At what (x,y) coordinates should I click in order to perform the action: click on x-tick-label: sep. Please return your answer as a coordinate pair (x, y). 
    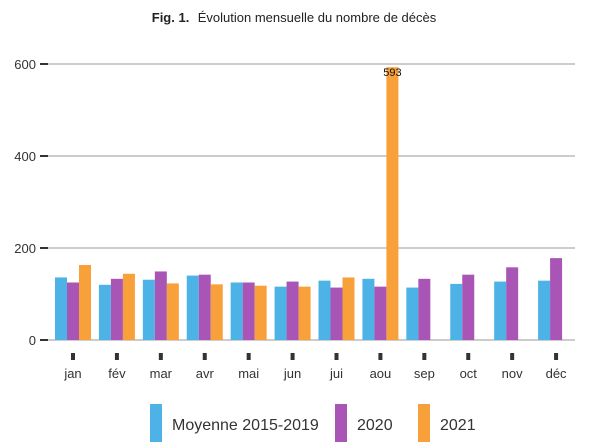
    Looking at the image, I should click on (424, 373).